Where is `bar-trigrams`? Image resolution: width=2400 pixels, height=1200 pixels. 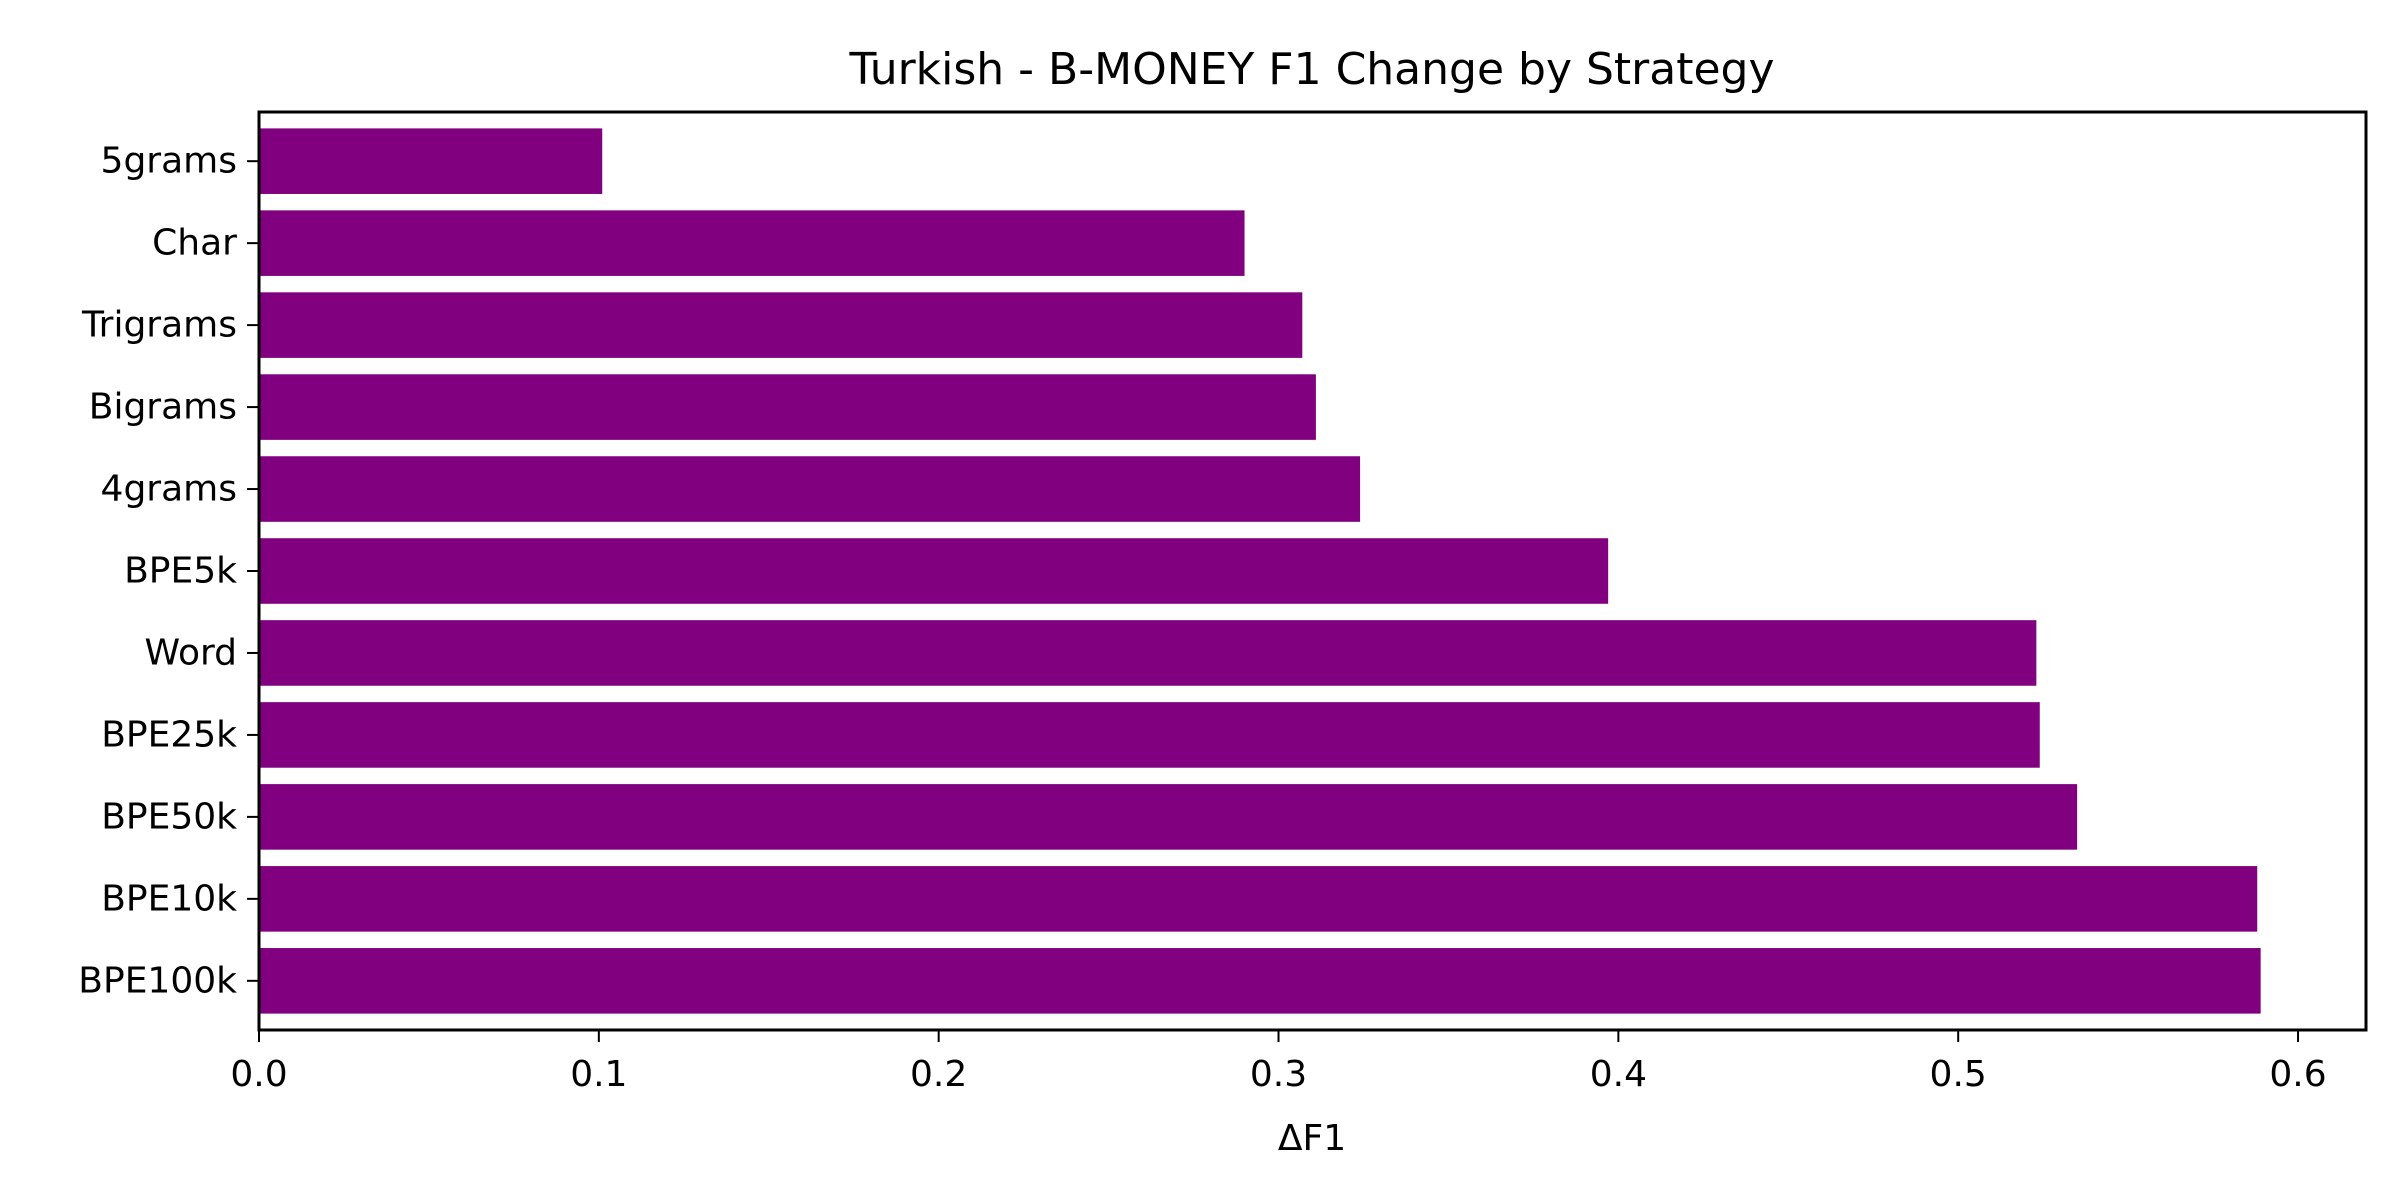 bar-trigrams is located at coordinates (781, 325).